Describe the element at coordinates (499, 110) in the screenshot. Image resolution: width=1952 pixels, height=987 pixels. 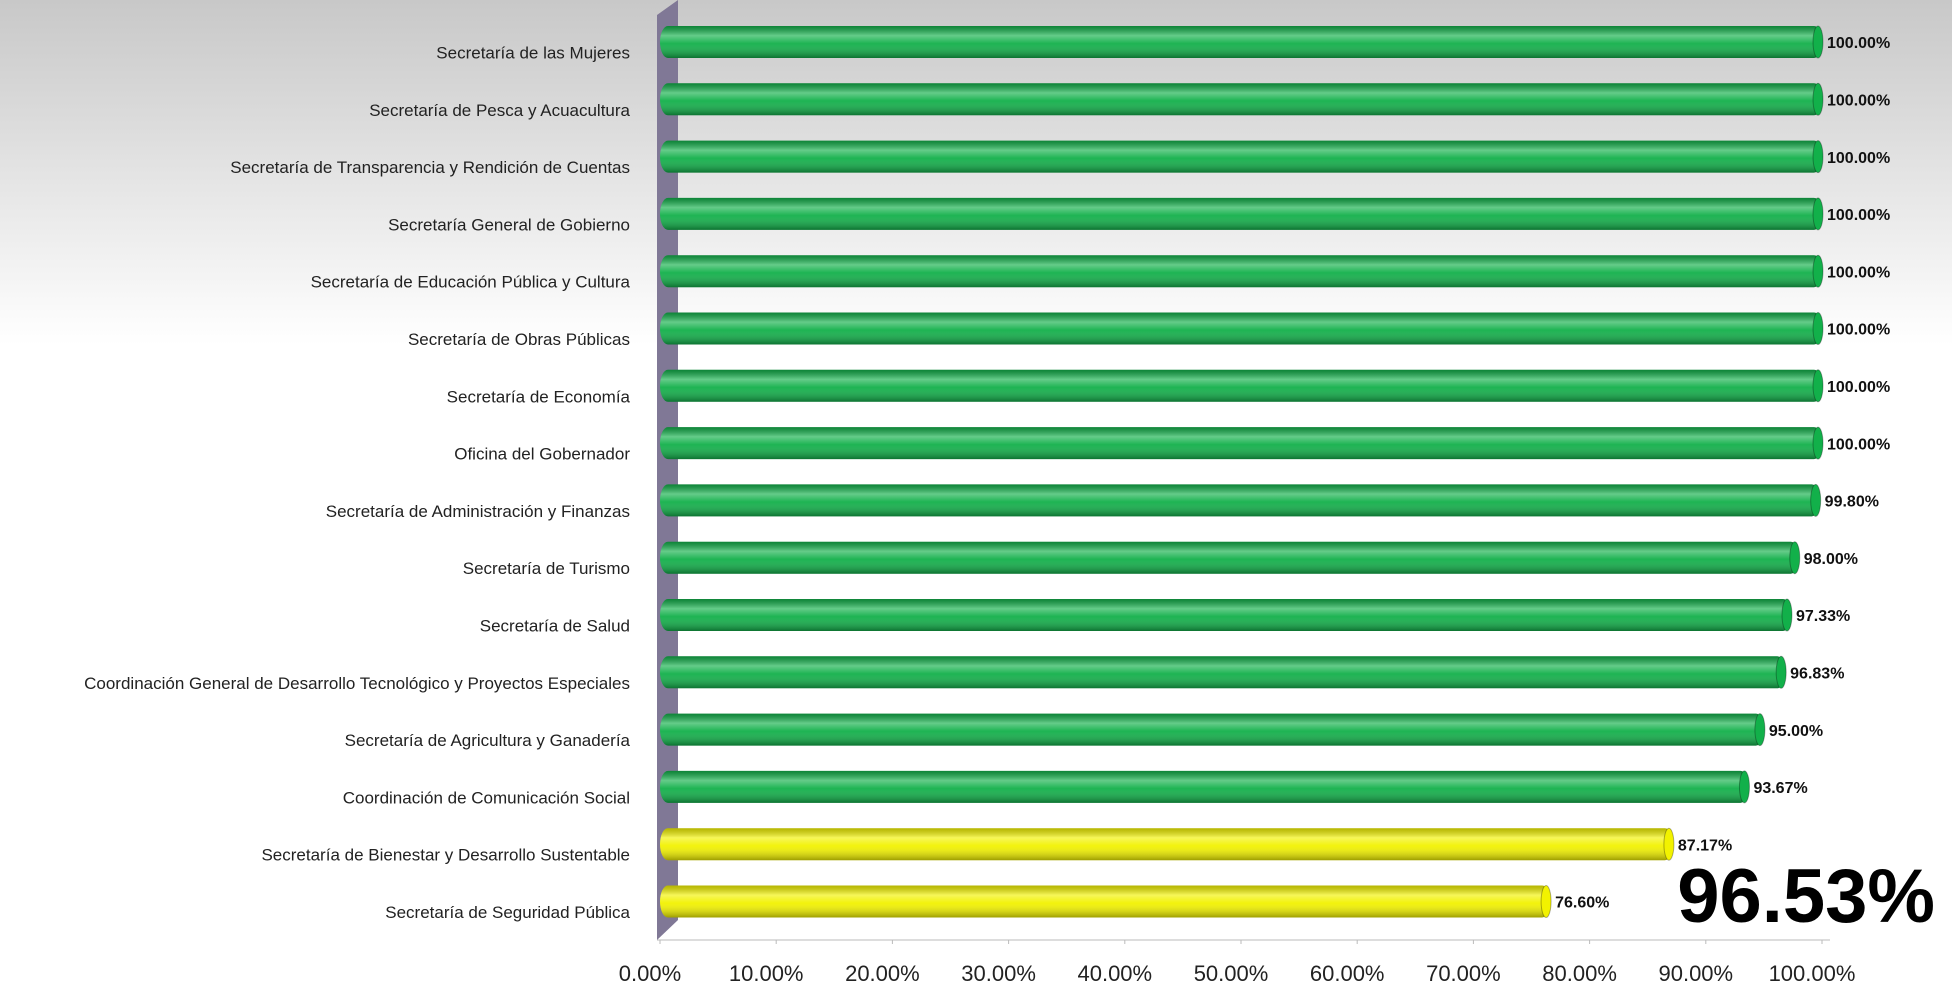
I see `category-label: Secretaría de Pesca y Acuacultura` at that location.